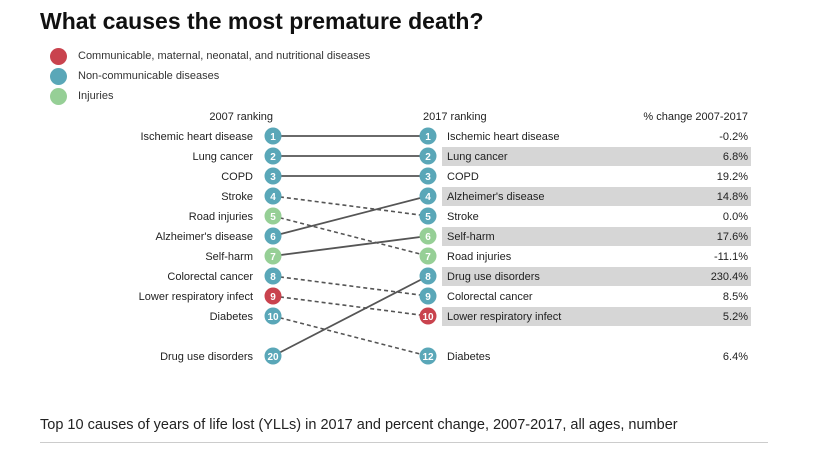 This screenshot has width=820, height=456. I want to click on right-rank-marker-ischemic-heart-disease, so click(428, 136).